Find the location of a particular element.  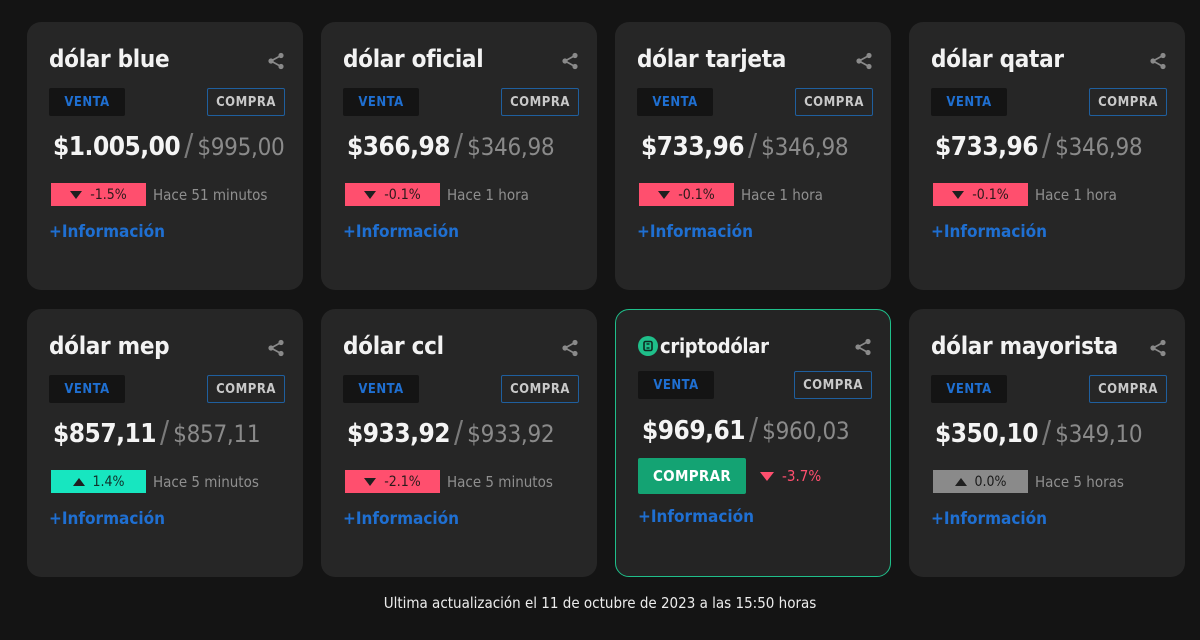

price-venta: $366,98 is located at coordinates (399, 147).